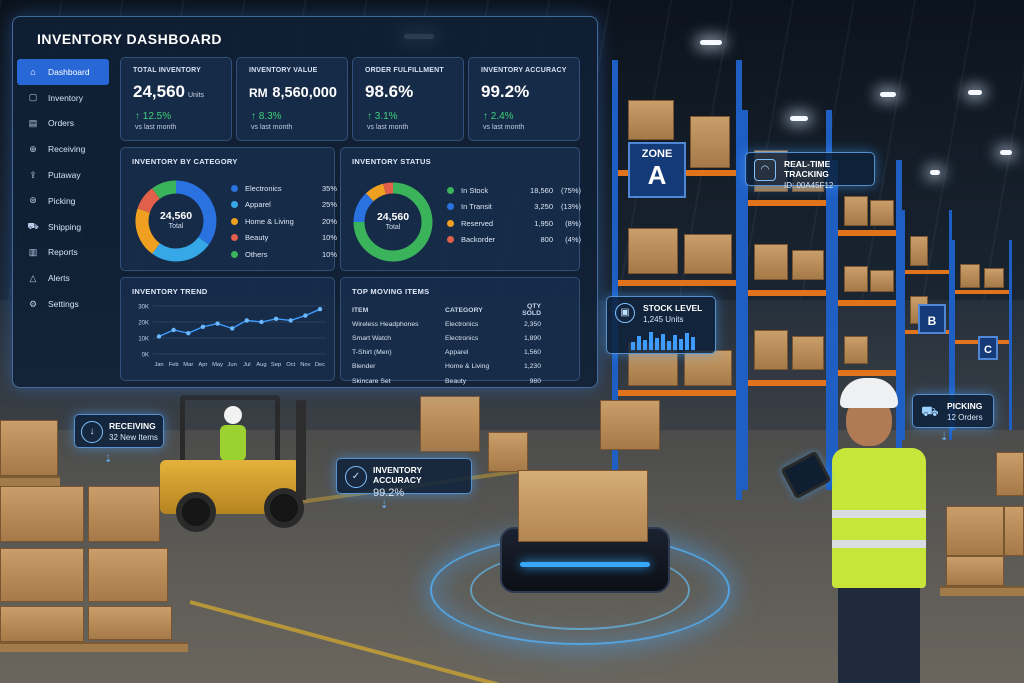  What do you see at coordinates (456, 381) in the screenshot?
I see `table-cell: Beauty` at bounding box center [456, 381].